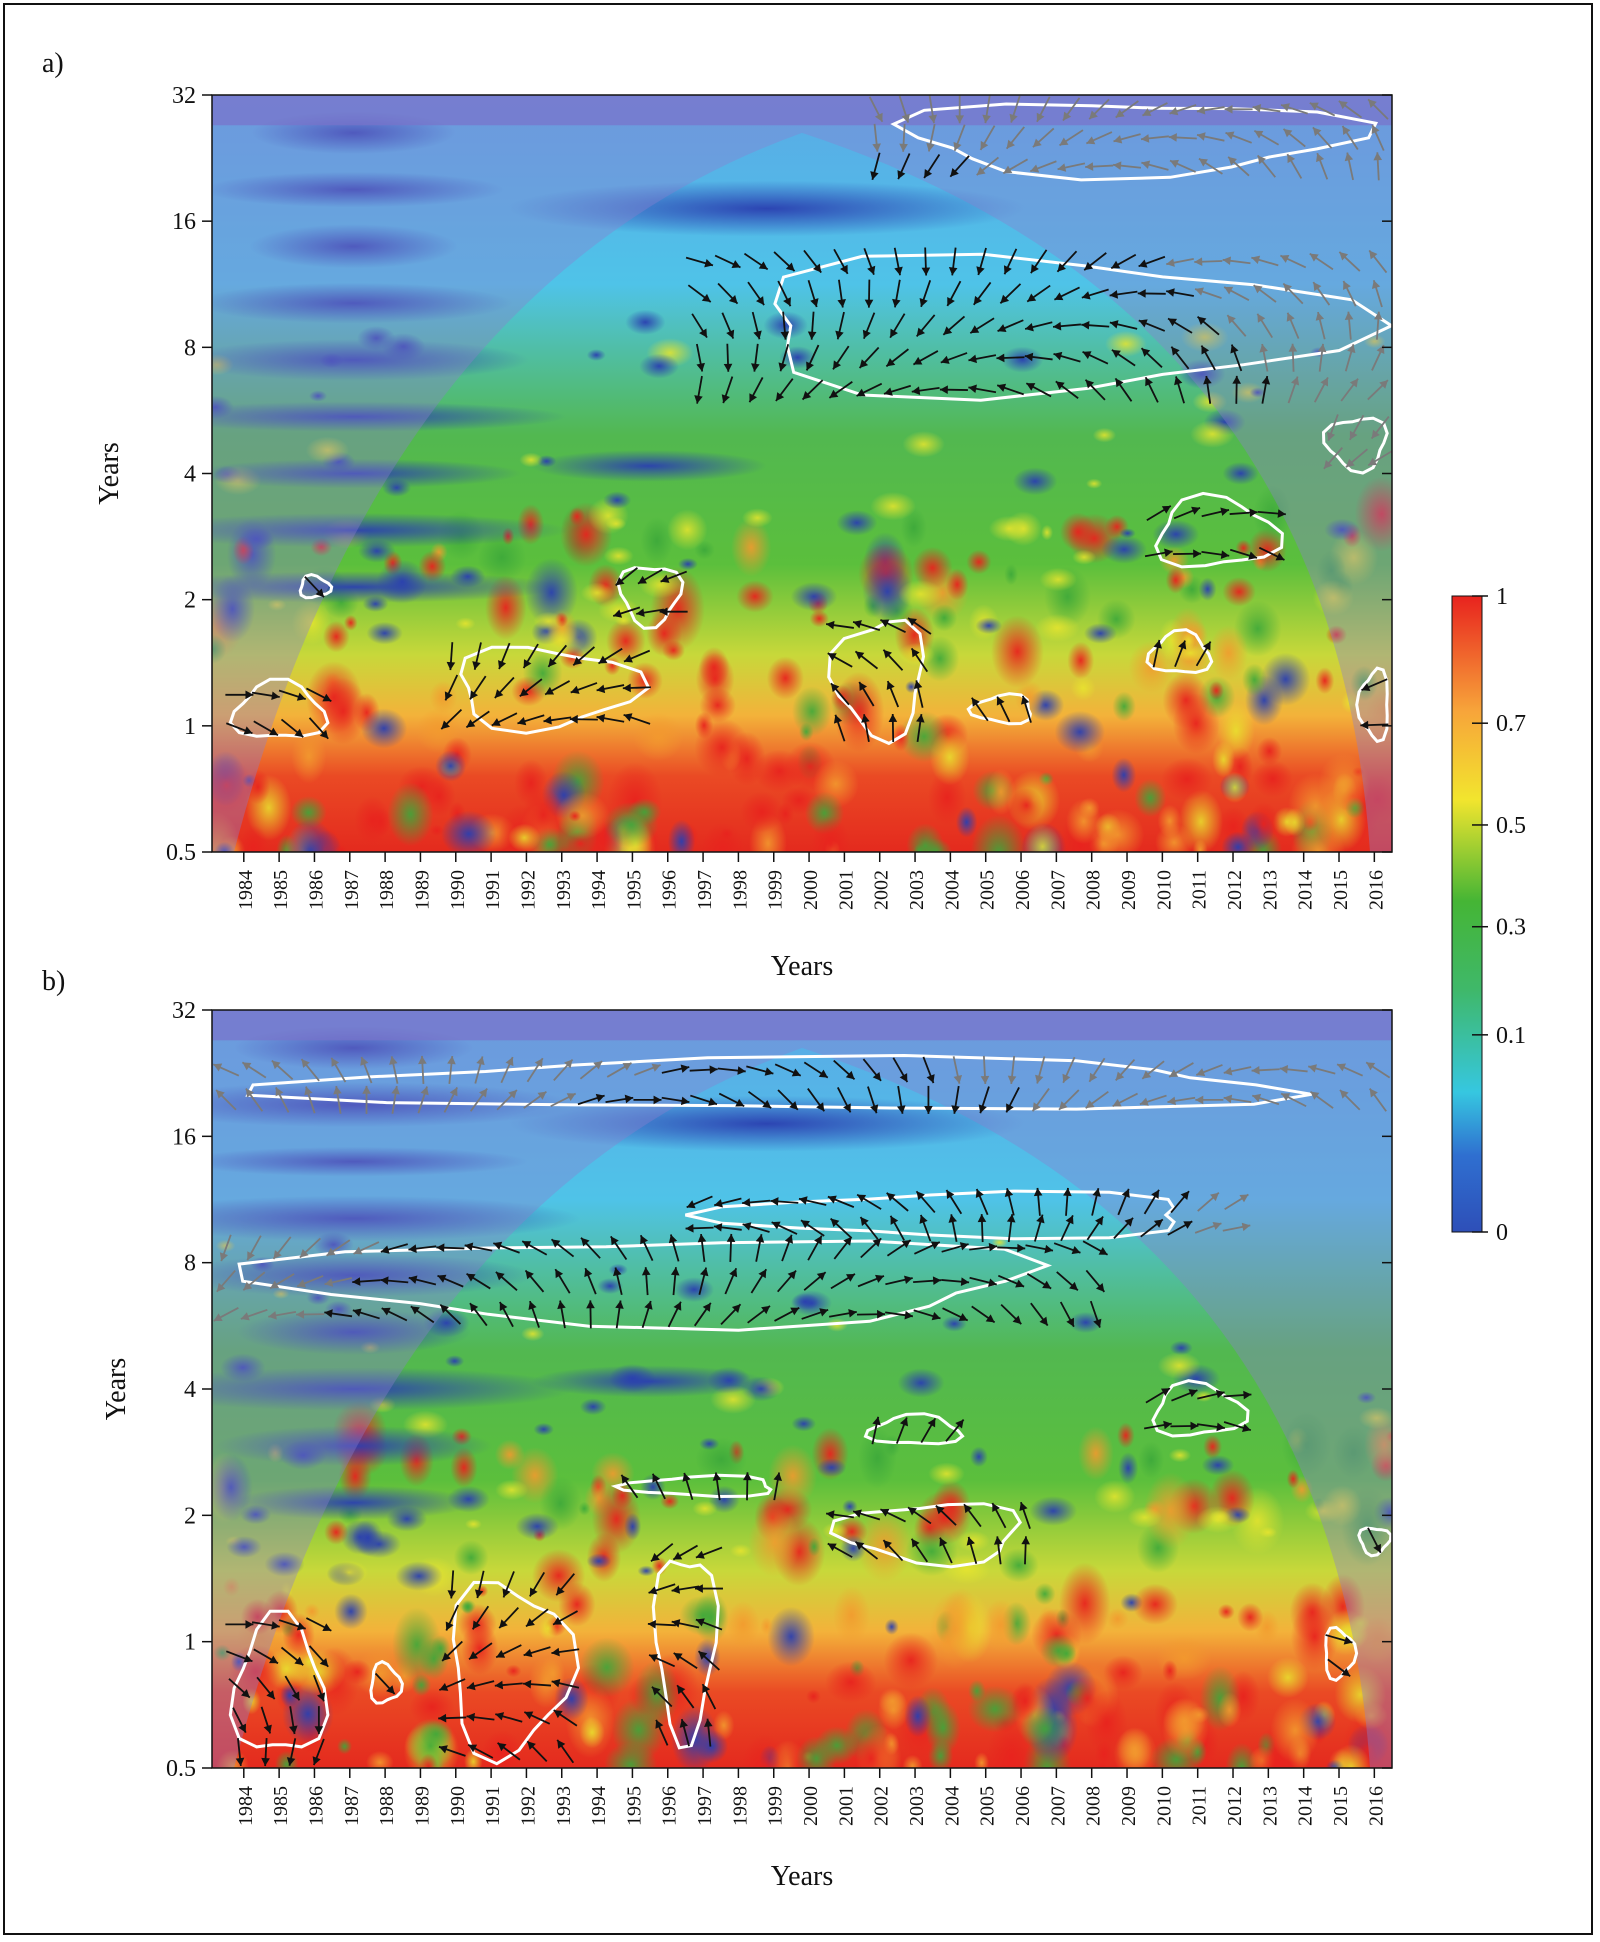 The width and height of the screenshot is (1600, 1942). Describe the element at coordinates (988, 890) in the screenshot. I see `x-tick-label: 2005` at that location.